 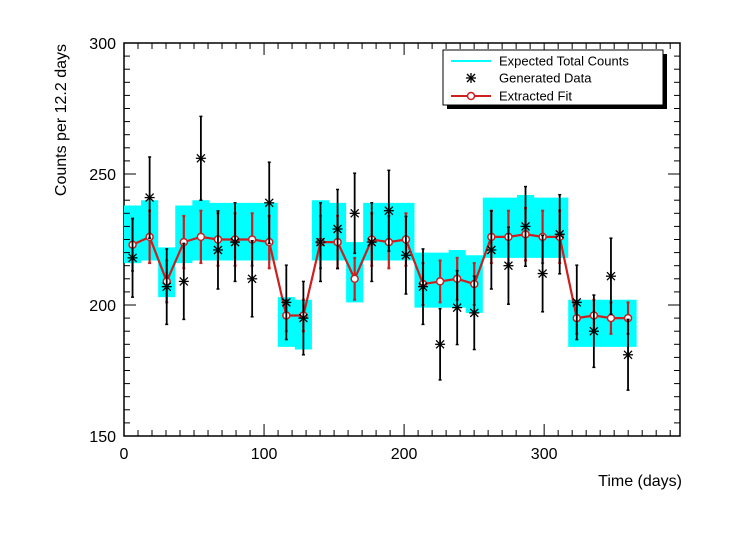 What do you see at coordinates (264, 454) in the screenshot?
I see `x-tick-label: 100` at bounding box center [264, 454].